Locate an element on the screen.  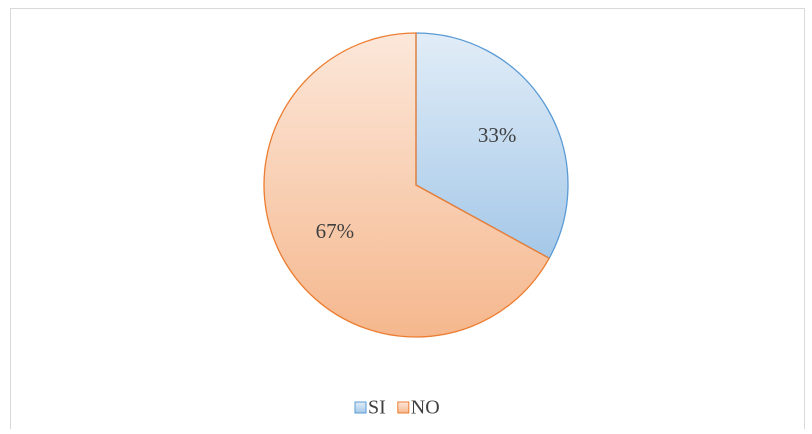
legend-label: NO is located at coordinates (425, 408).